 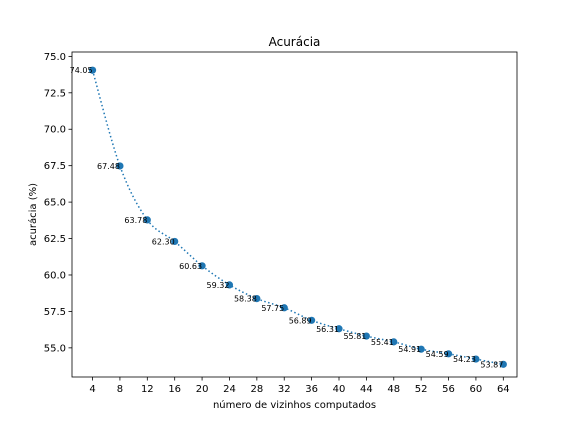 I want to click on data-label: 54.91, so click(x=409, y=349).